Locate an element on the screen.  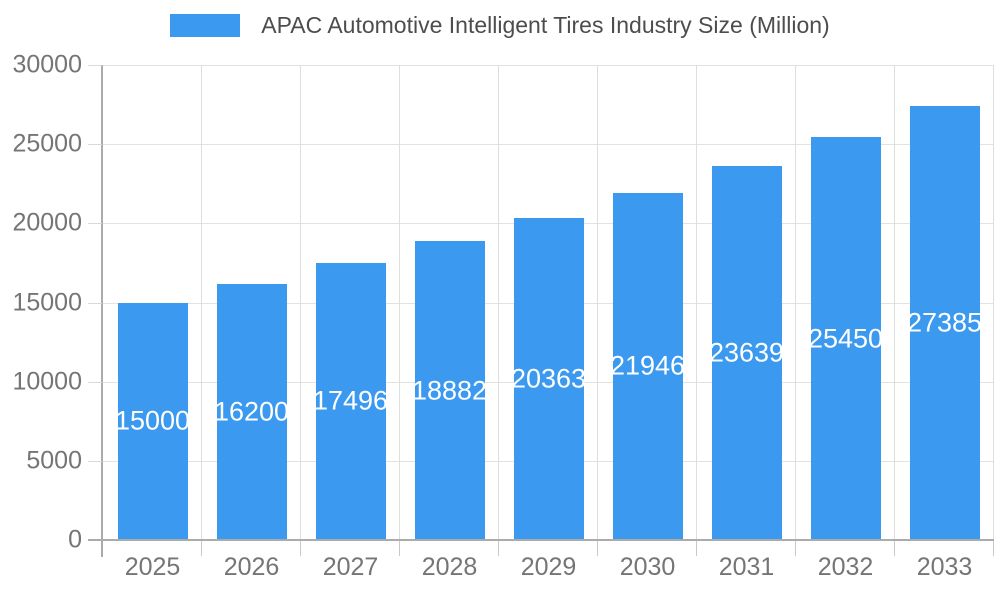
bar-value-label: 21946 is located at coordinates (647, 365).